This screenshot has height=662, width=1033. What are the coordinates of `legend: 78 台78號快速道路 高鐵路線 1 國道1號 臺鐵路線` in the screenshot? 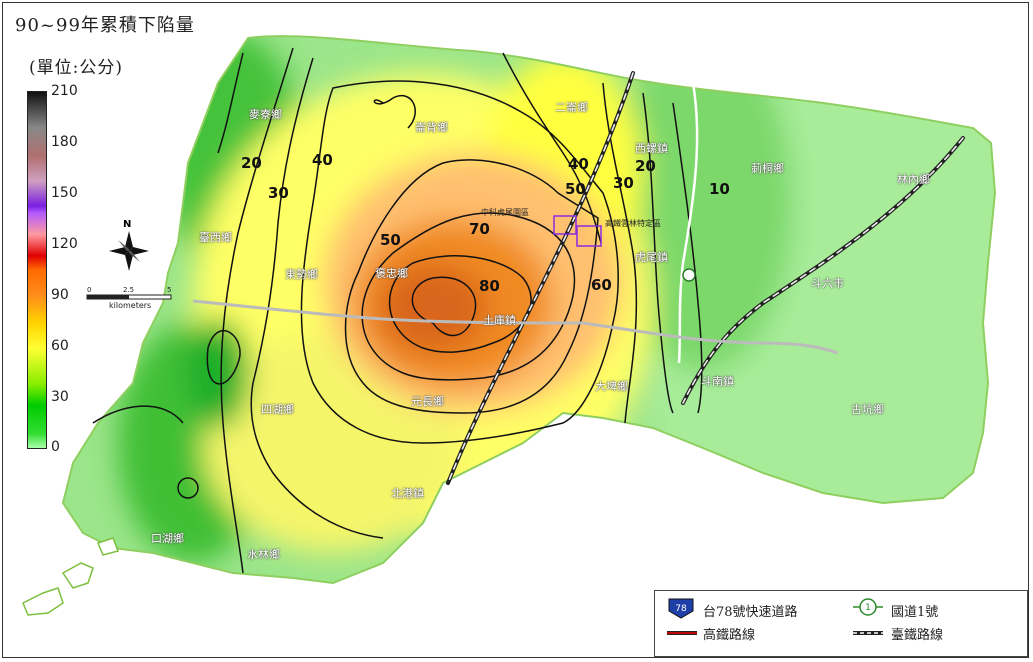 It's located at (841, 623).